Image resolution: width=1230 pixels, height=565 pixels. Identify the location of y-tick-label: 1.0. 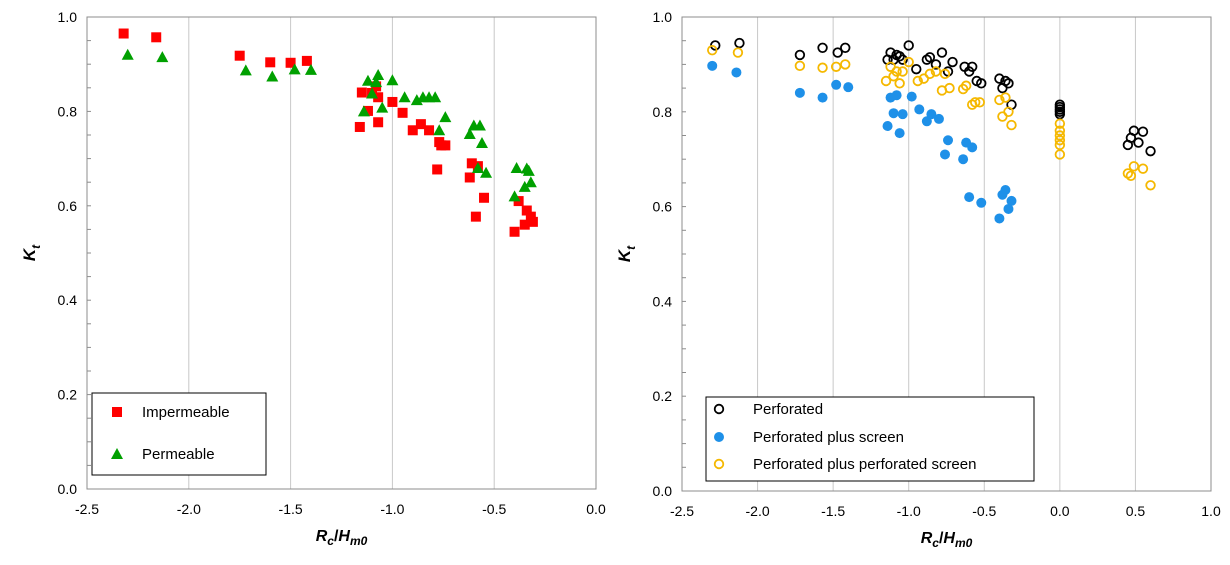
(68, 17).